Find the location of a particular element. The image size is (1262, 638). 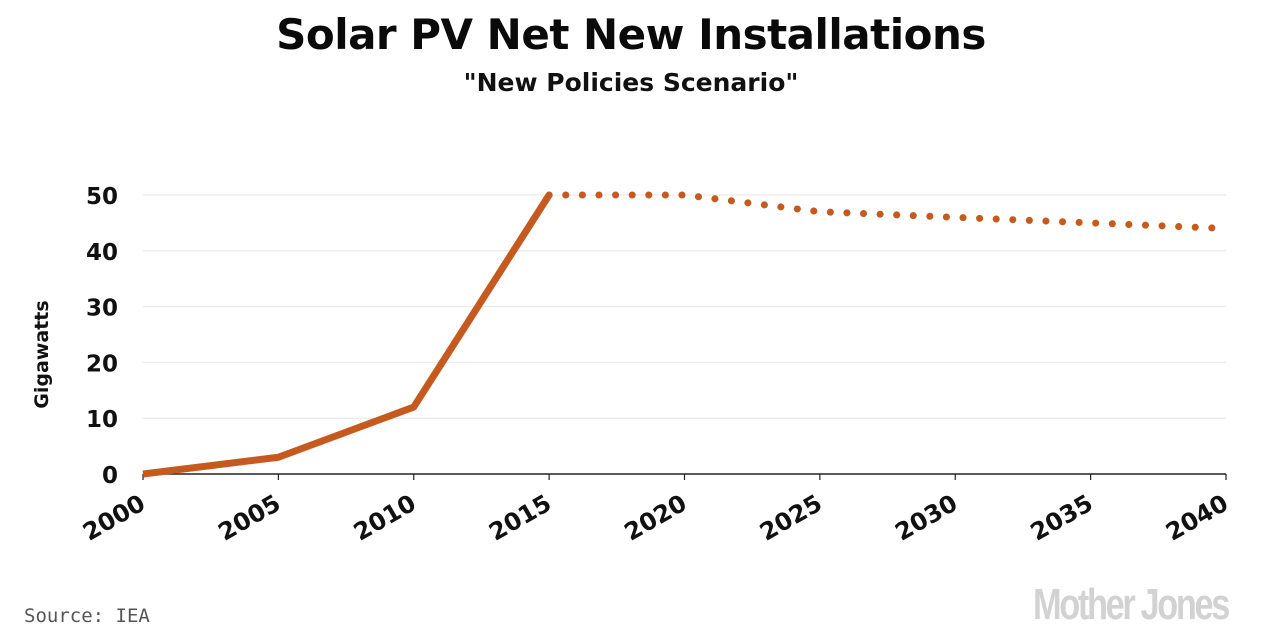

x-tick-label: 2015 is located at coordinates (520, 518).